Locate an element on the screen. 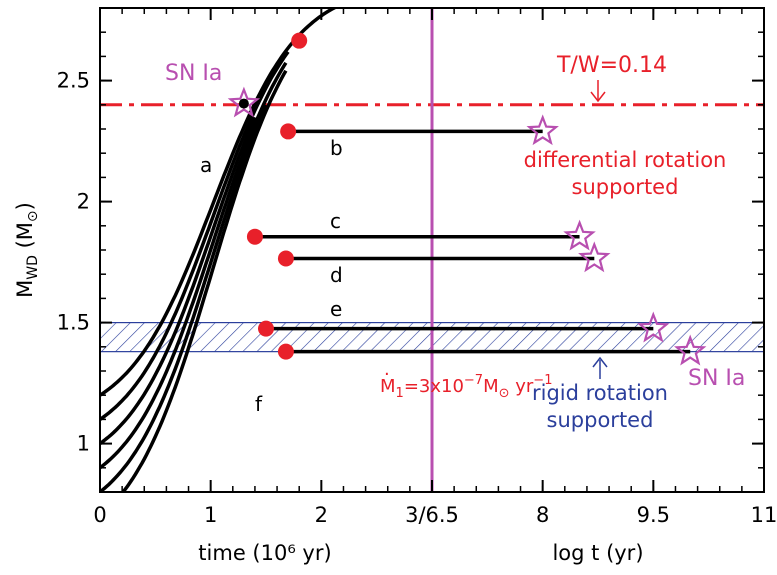 The image size is (777, 575). annotation-rigid-line2: supported is located at coordinates (600, 420).